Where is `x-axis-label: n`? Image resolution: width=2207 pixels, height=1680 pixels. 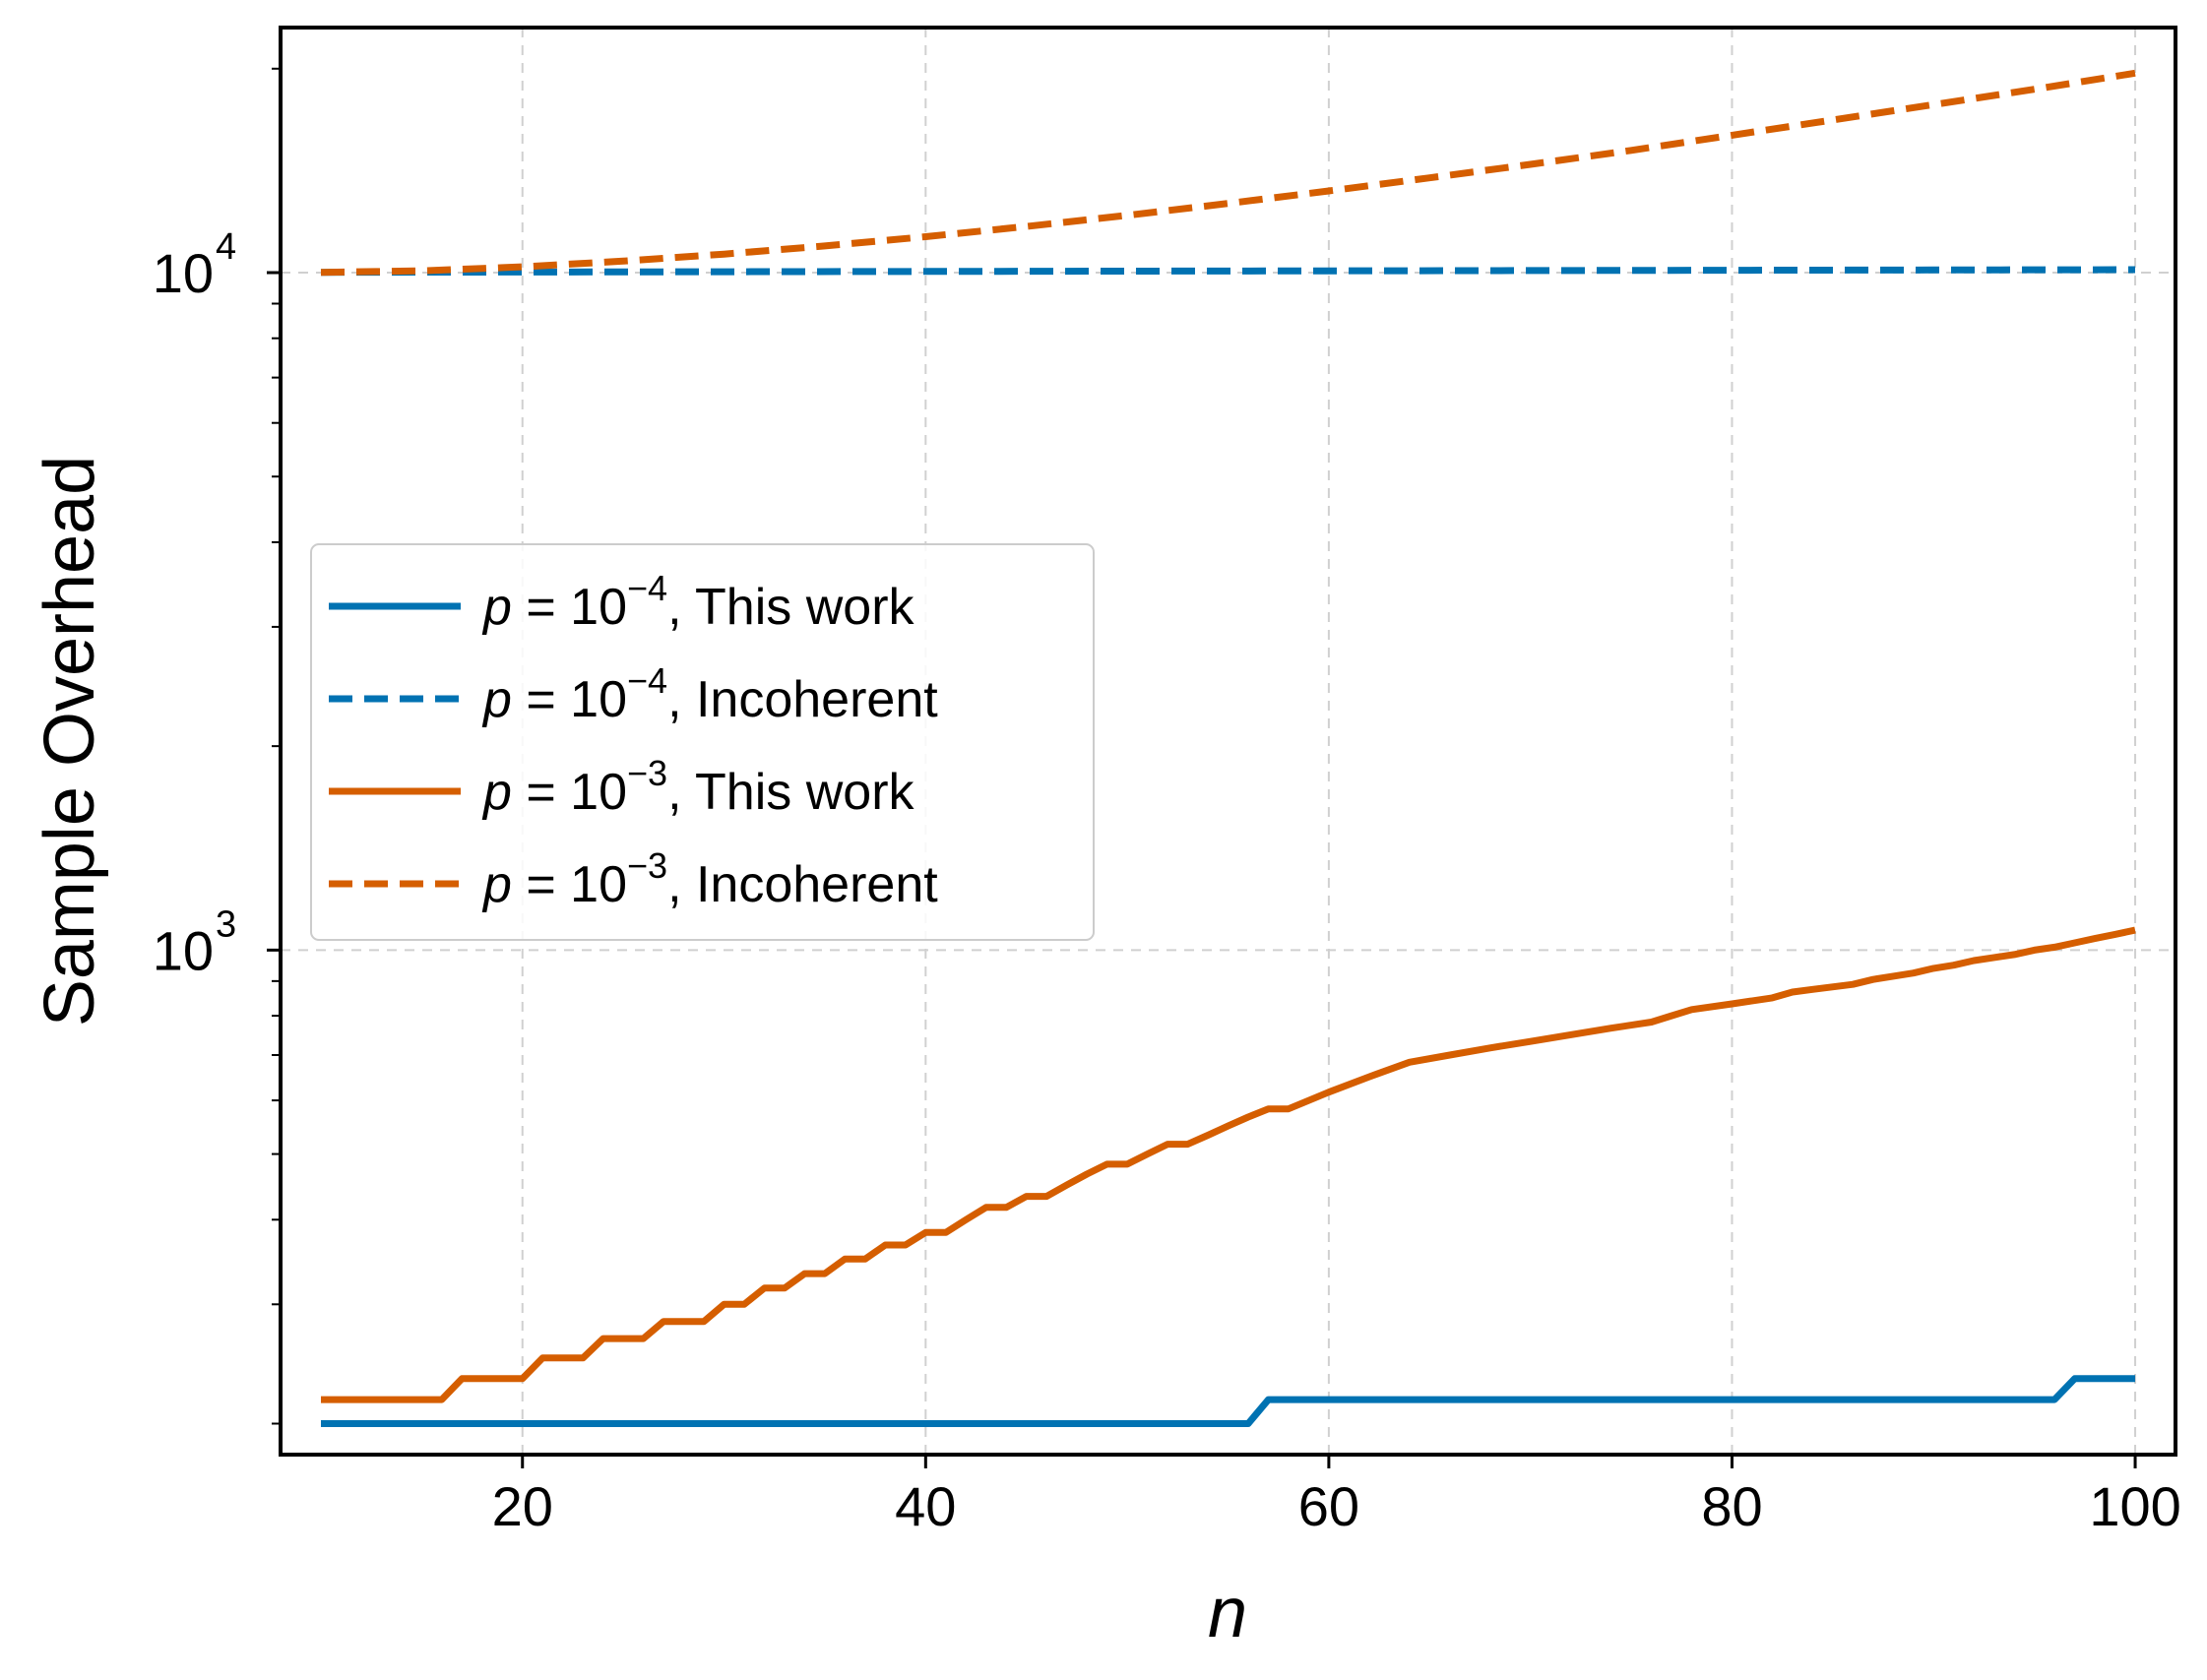
x-axis-label: n is located at coordinates (1227, 1613).